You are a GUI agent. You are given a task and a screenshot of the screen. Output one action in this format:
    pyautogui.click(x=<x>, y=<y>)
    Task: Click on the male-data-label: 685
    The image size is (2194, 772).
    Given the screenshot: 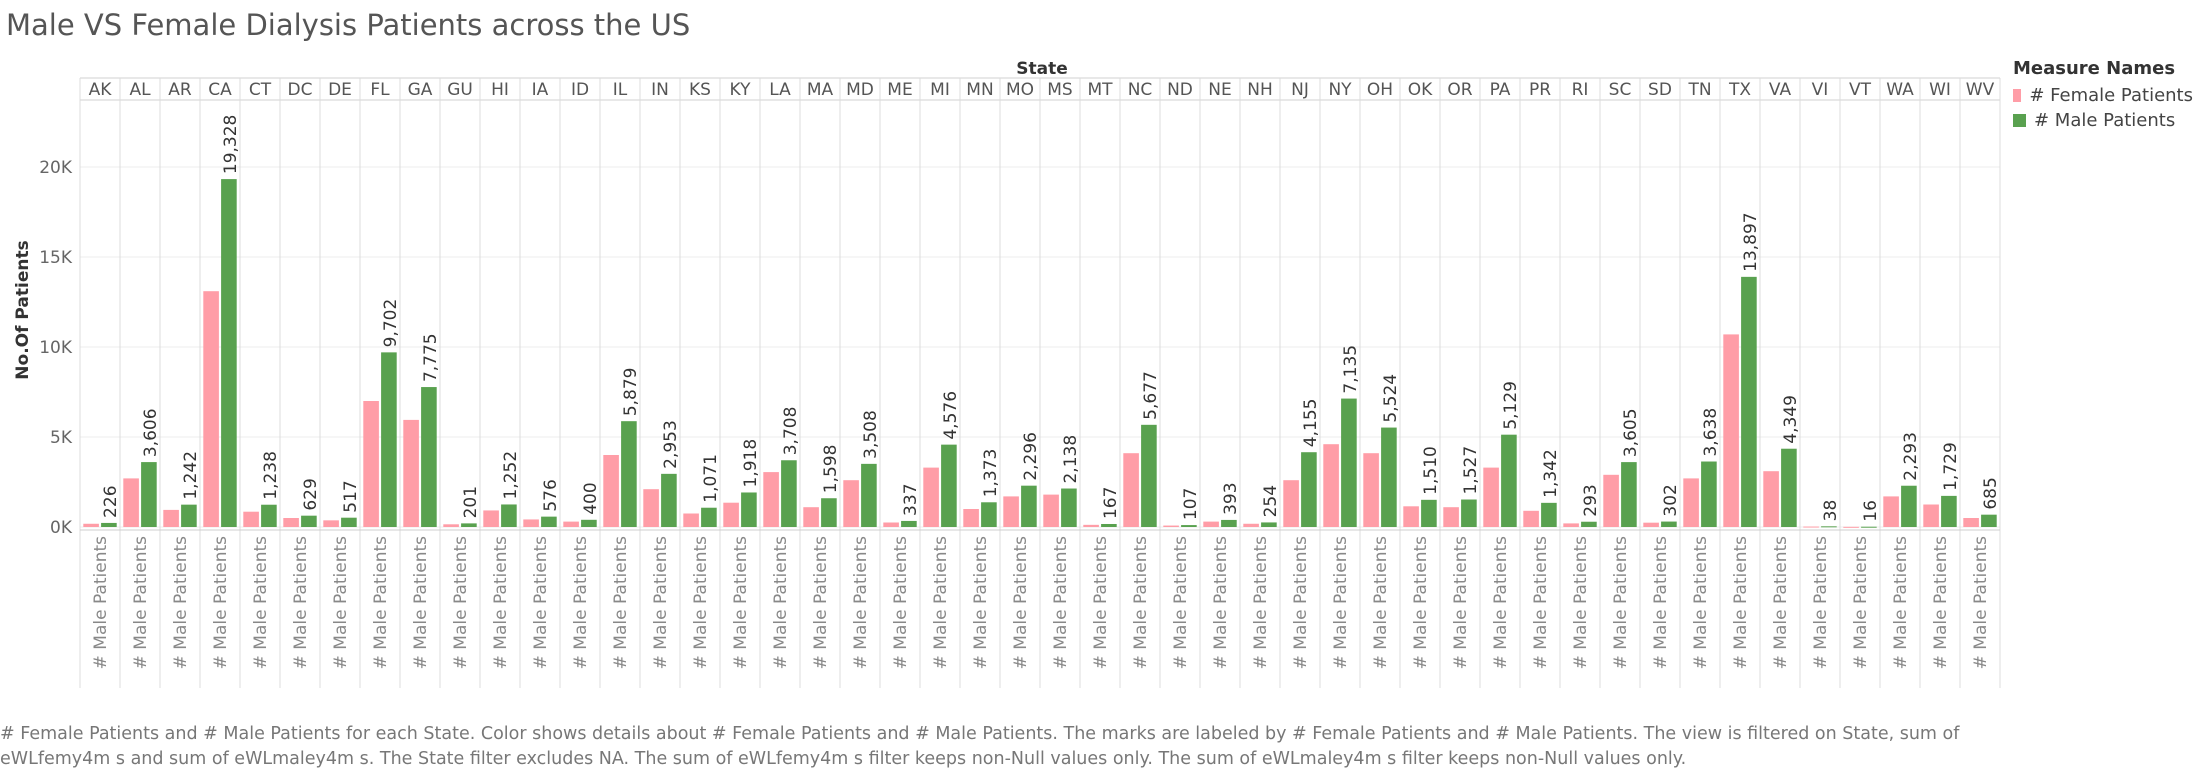 What is the action you would take?
    pyautogui.click(x=1991, y=493)
    